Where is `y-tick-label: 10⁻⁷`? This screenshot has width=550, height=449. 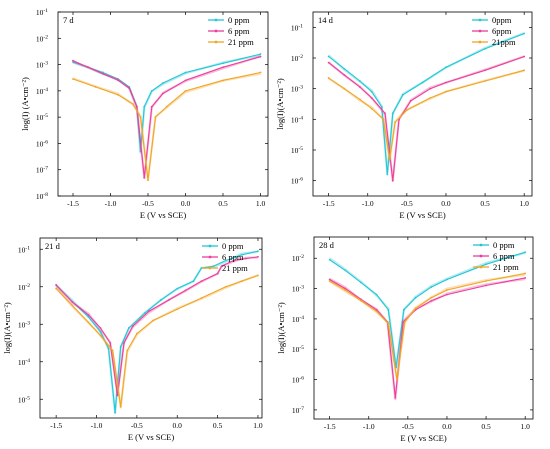 y-tick-label: 10⁻⁷ is located at coordinates (42, 170).